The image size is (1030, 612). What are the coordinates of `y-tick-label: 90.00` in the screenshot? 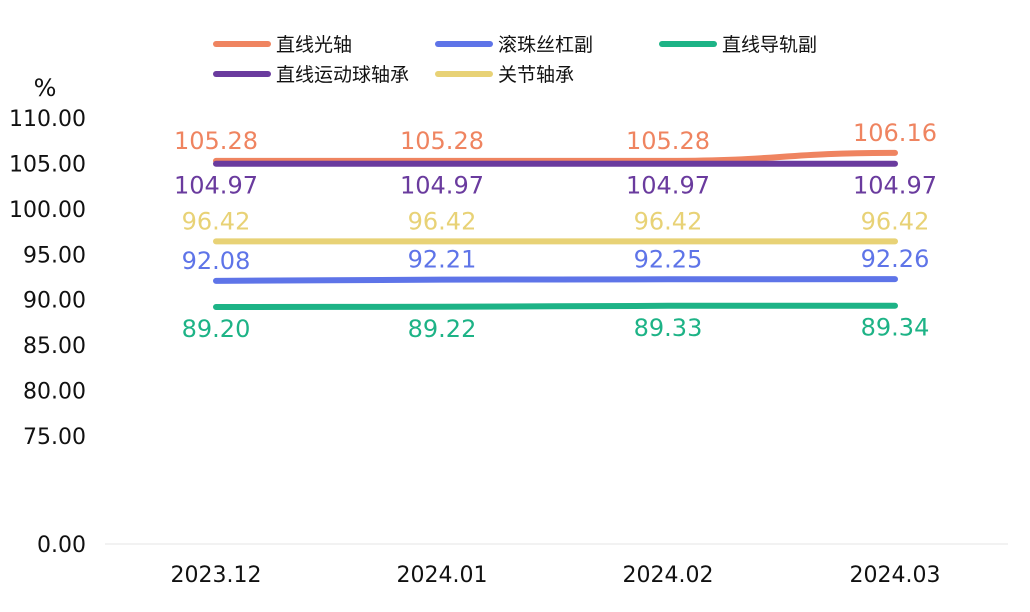 It's located at (54, 301).